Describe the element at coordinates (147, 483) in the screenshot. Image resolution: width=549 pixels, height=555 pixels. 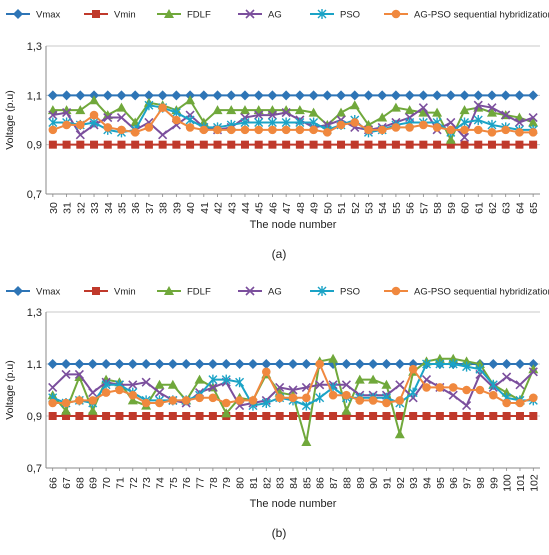
I see `x-tick-label: 73` at that location.